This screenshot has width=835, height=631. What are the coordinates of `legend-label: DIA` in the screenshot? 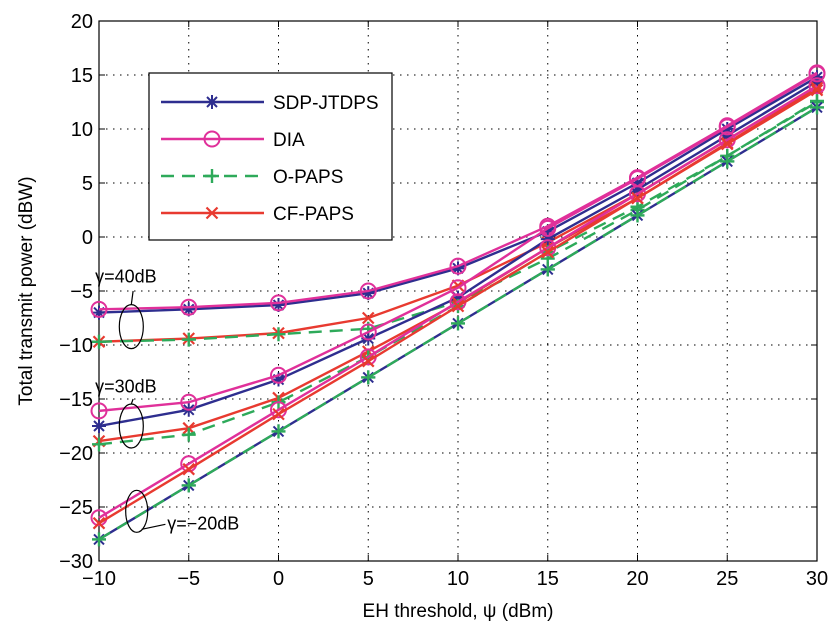 It's located at (289, 140).